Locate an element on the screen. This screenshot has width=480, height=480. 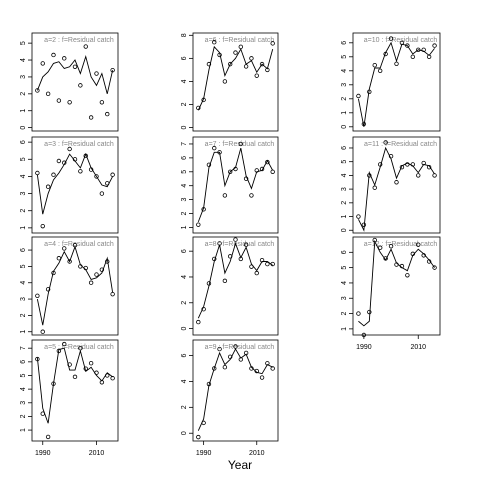
panel-title: a=4 : f=Residual catch is located at coordinates (79, 244).